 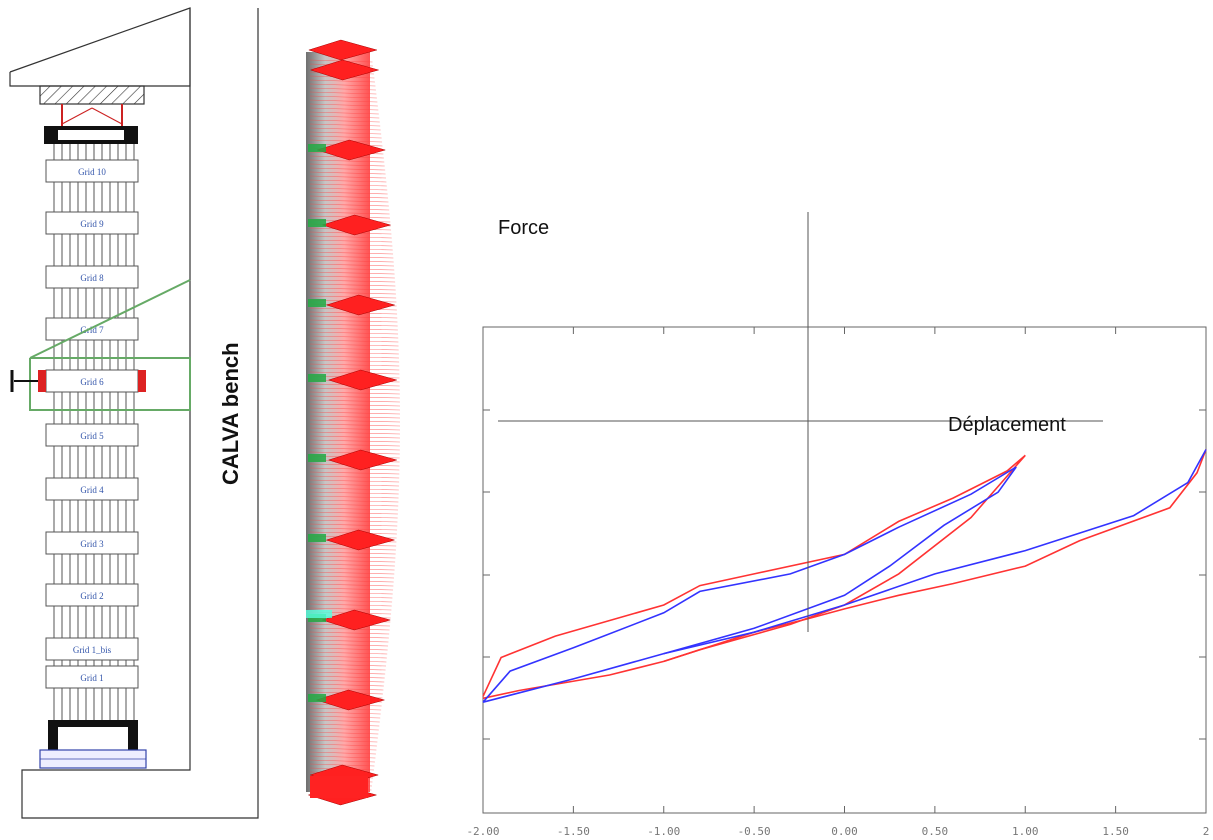 I want to click on upper-support, so click(x=91, y=124).